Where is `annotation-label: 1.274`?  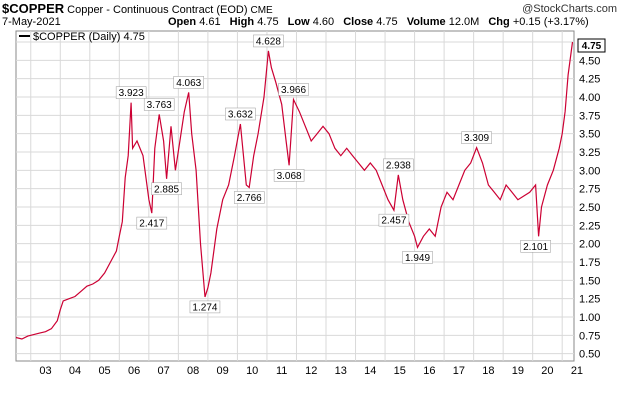
annotation-label: 1.274 is located at coordinates (204, 307).